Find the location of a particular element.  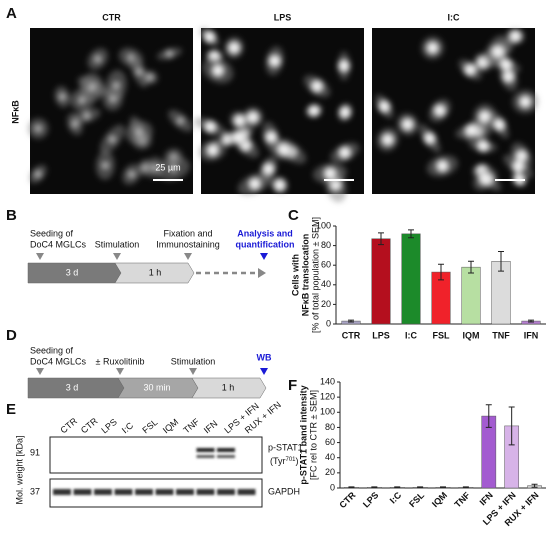

lane-label: LPS is located at coordinates (108, 426).